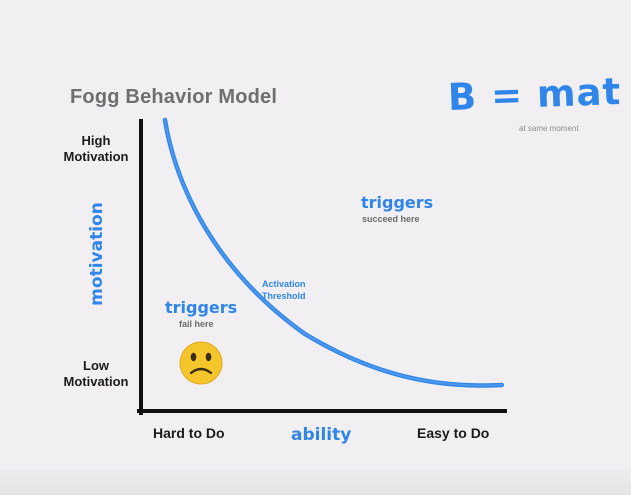 This screenshot has height=495, width=631. I want to click on easy-to-do-label: Easy to Do, so click(453, 433).